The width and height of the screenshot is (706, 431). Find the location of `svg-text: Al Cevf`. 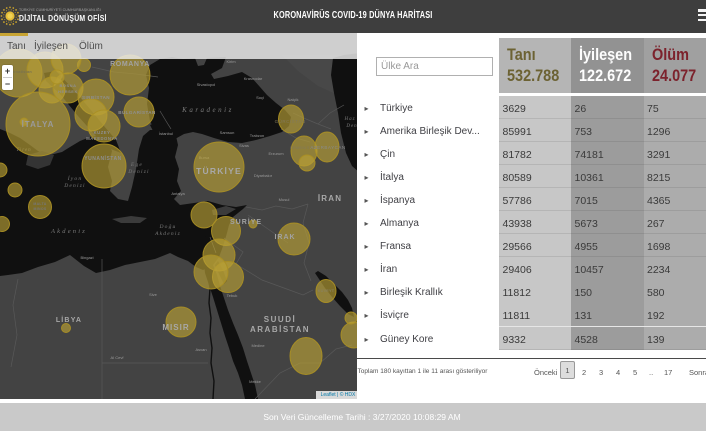

svg-text: Al Cevf is located at coordinates (118, 357).